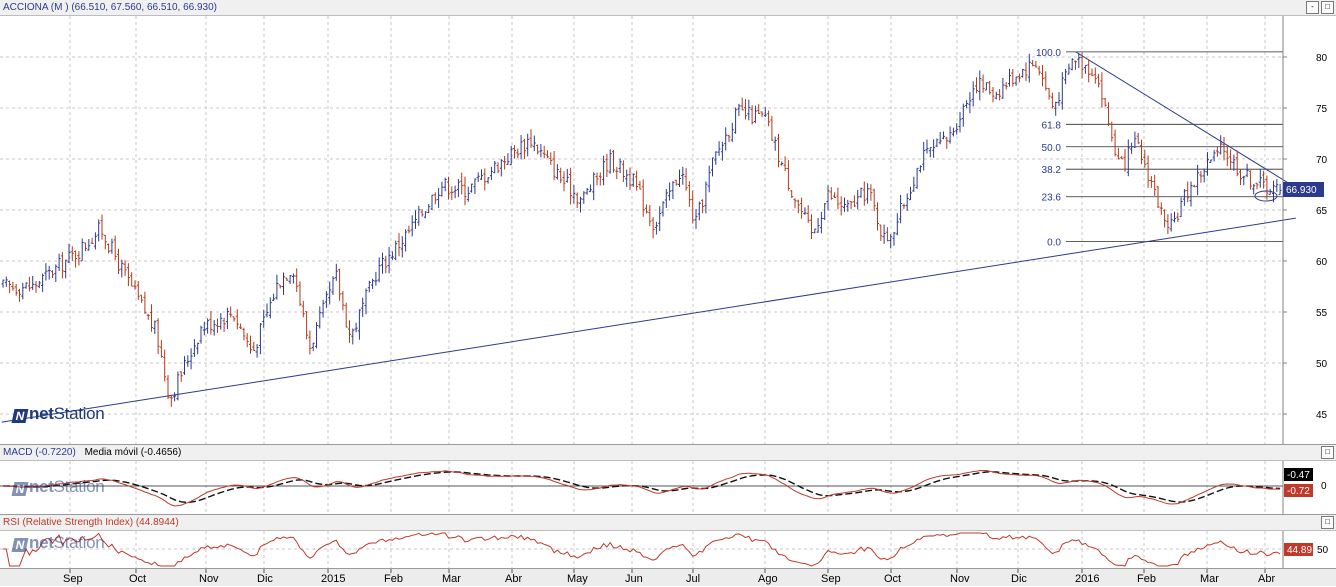 This screenshot has height=587, width=1336. What do you see at coordinates (1266, 196) in the screenshot?
I see `circle-annotation` at bounding box center [1266, 196].